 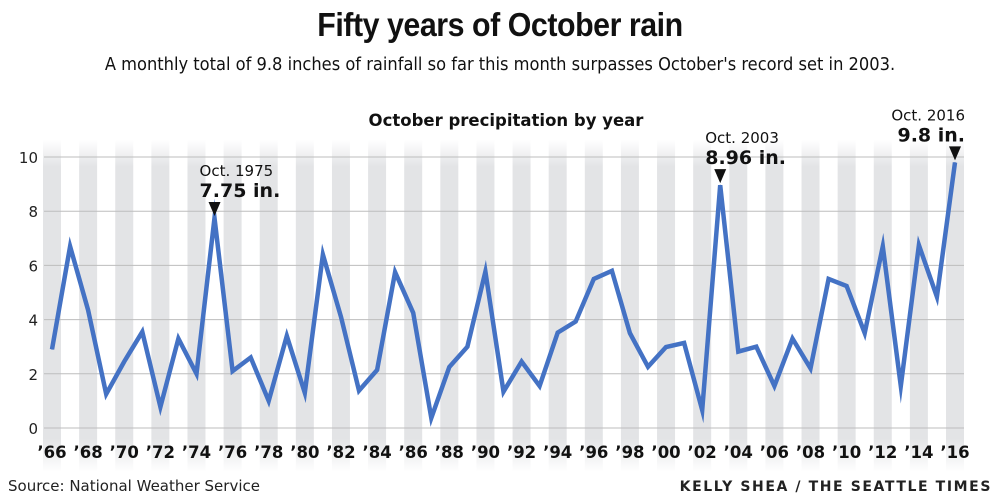 I want to click on x-tick-label: ’16, so click(x=954, y=452).